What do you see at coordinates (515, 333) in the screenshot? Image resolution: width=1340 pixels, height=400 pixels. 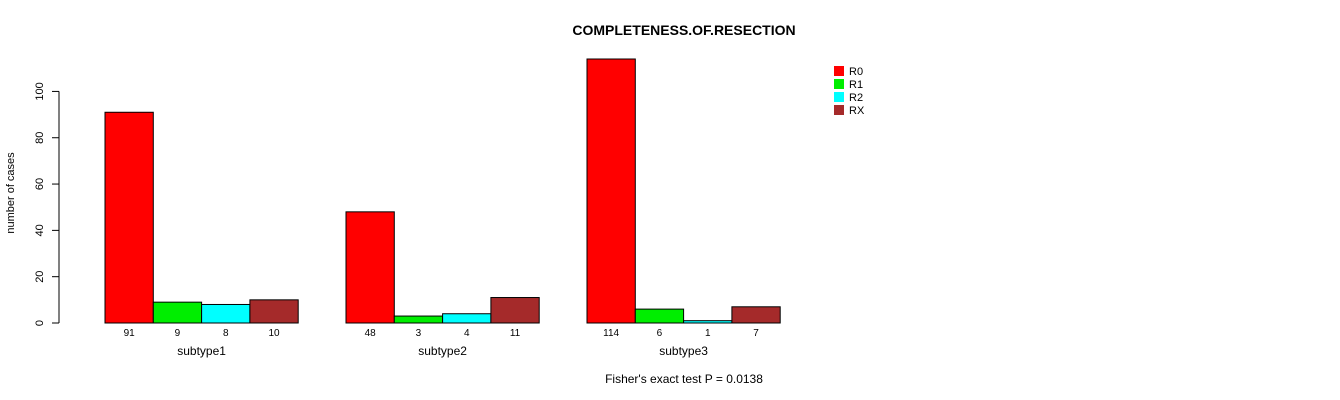 I see `bar-value-label: 11` at bounding box center [515, 333].